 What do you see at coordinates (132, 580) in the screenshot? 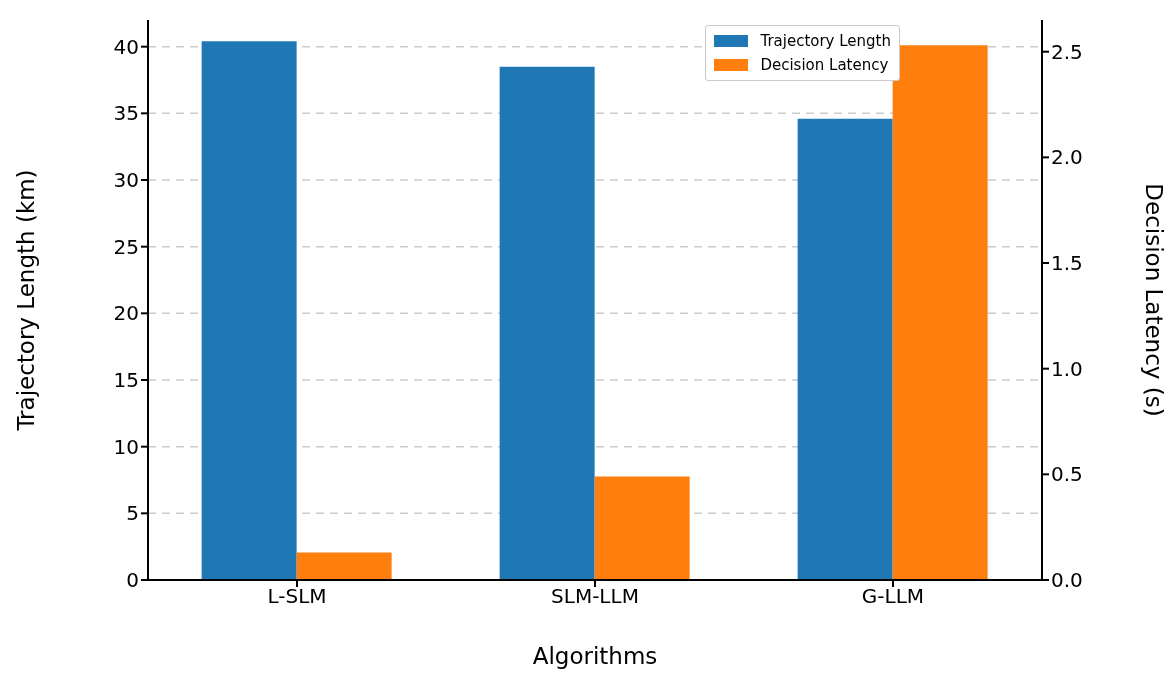
I see `y-tick-label: 0` at bounding box center [132, 580].